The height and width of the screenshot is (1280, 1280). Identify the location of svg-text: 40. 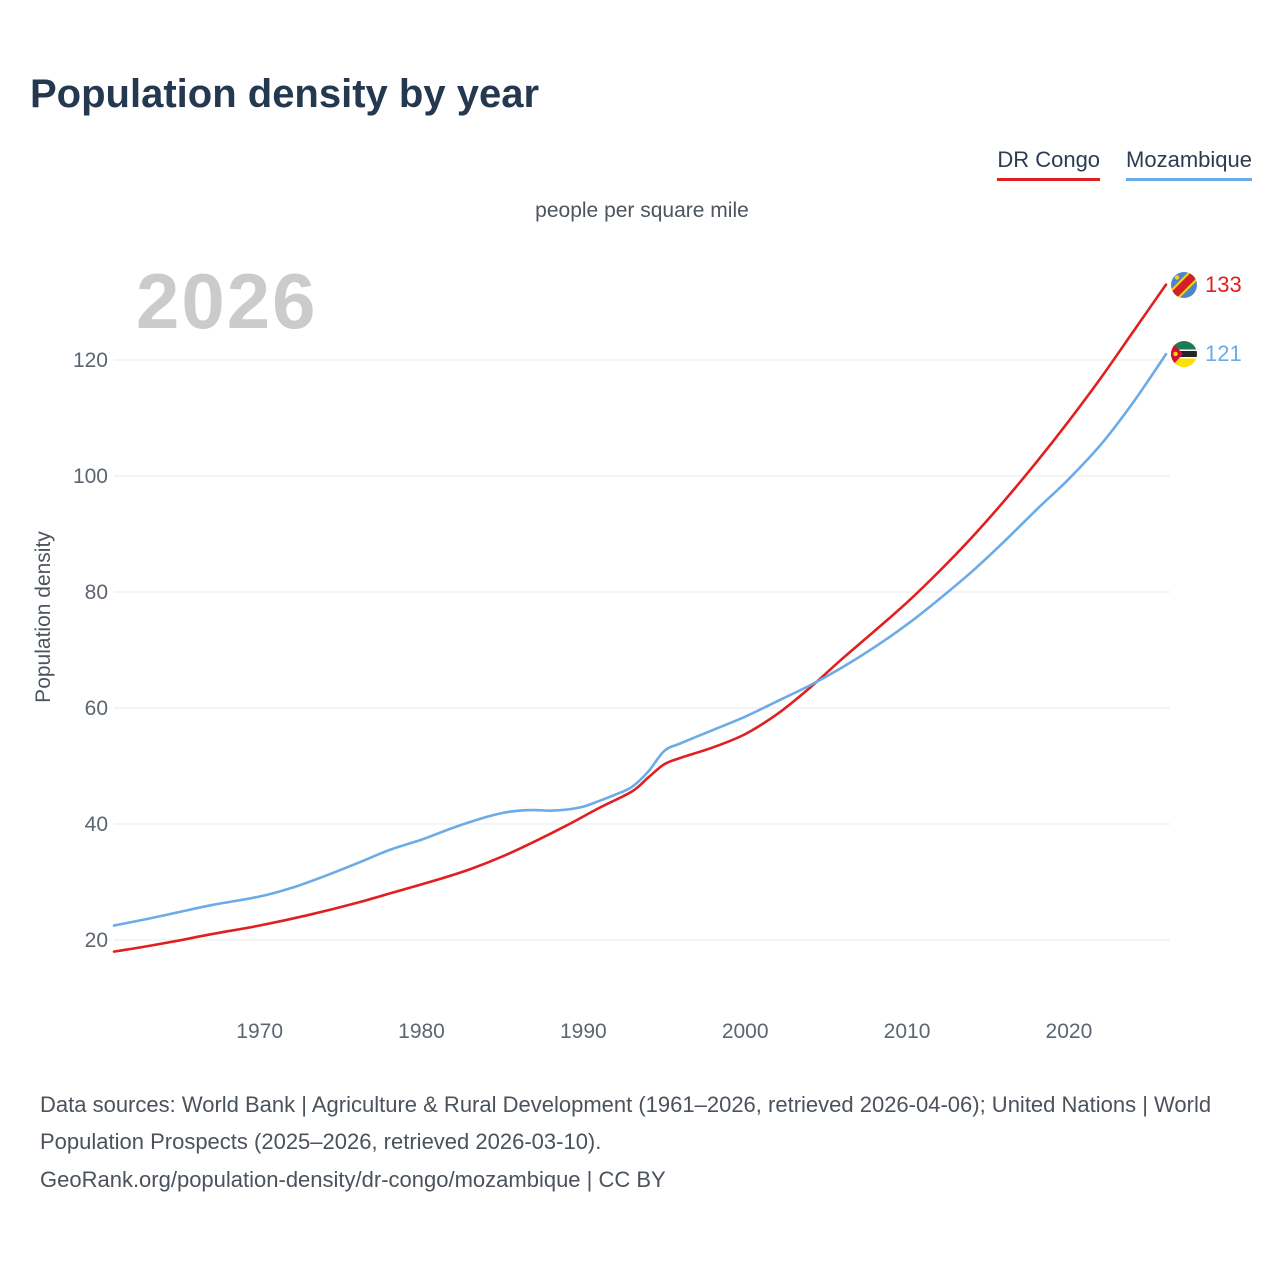
(96, 824).